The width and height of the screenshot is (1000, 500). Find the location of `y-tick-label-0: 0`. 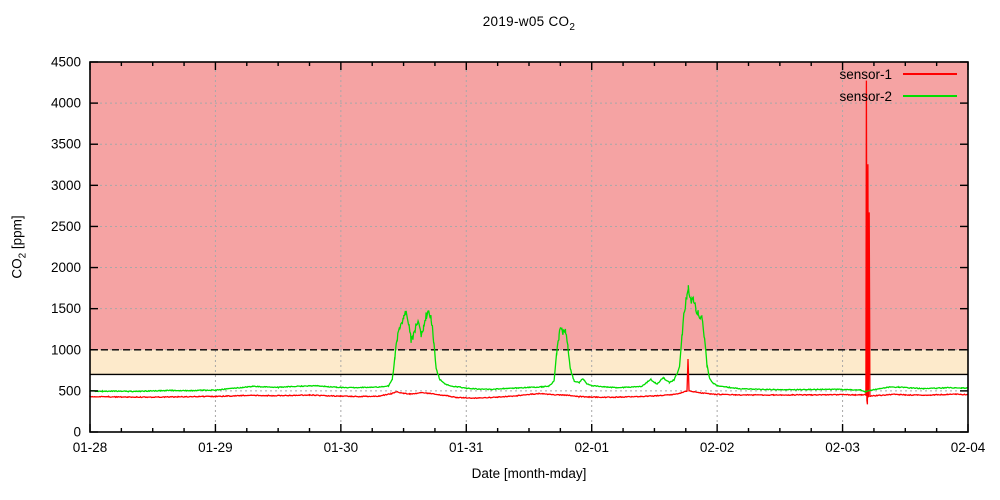

y-tick-label-0: 0 is located at coordinates (77, 432).